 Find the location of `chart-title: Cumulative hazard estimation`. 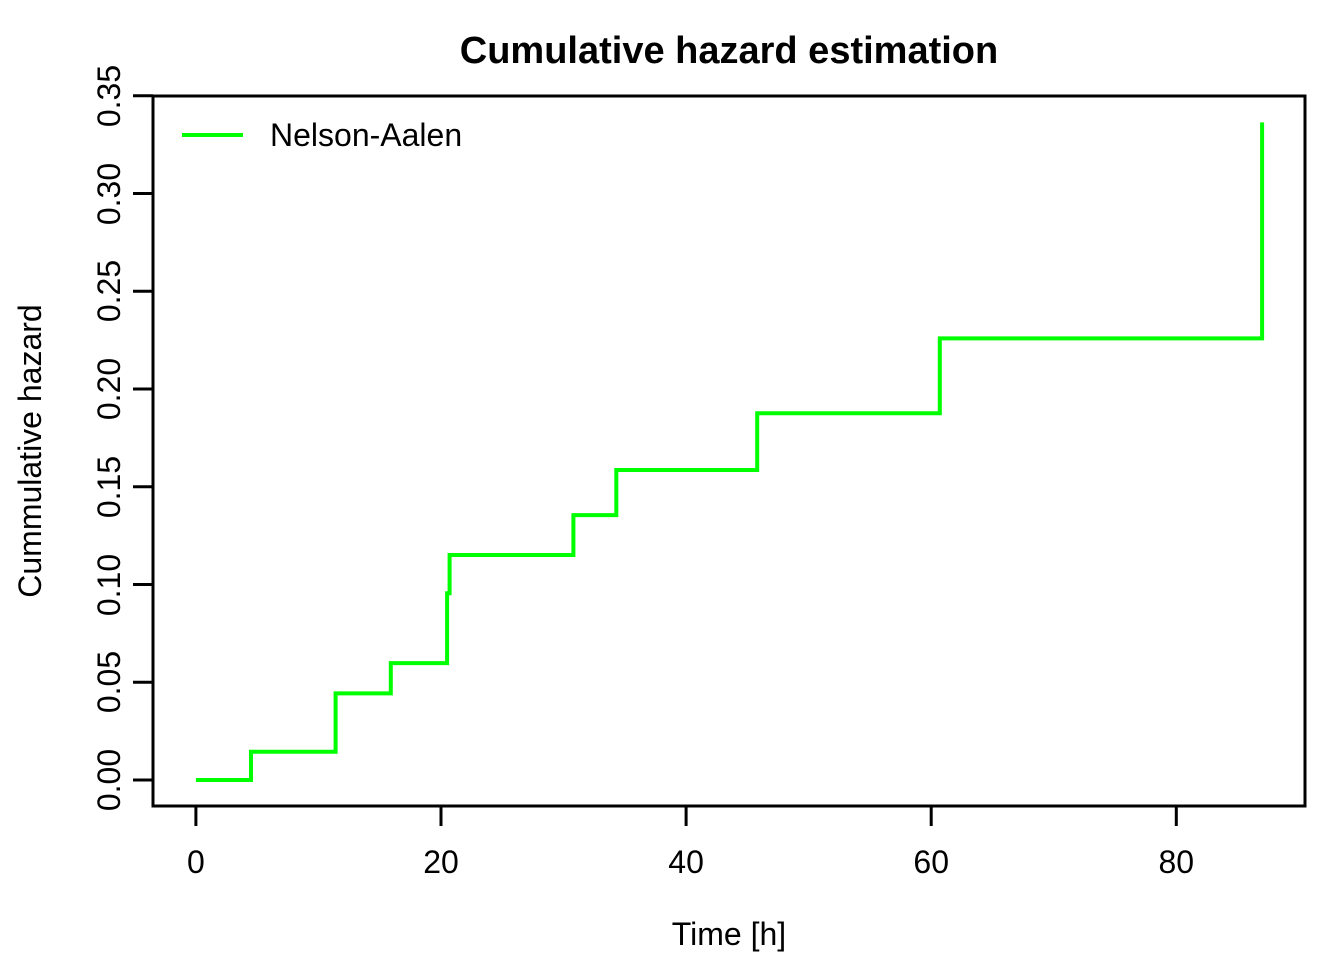

chart-title: Cumulative hazard estimation is located at coordinates (729, 51).